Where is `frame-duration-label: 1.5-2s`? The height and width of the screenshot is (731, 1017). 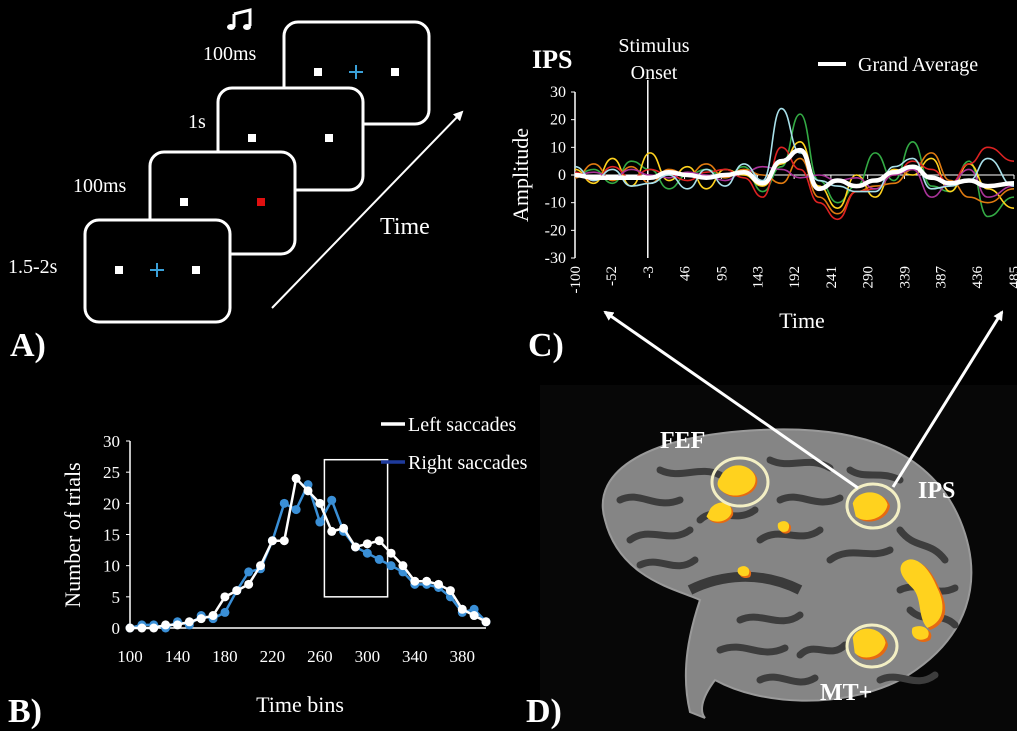 frame-duration-label: 1.5-2s is located at coordinates (33, 267).